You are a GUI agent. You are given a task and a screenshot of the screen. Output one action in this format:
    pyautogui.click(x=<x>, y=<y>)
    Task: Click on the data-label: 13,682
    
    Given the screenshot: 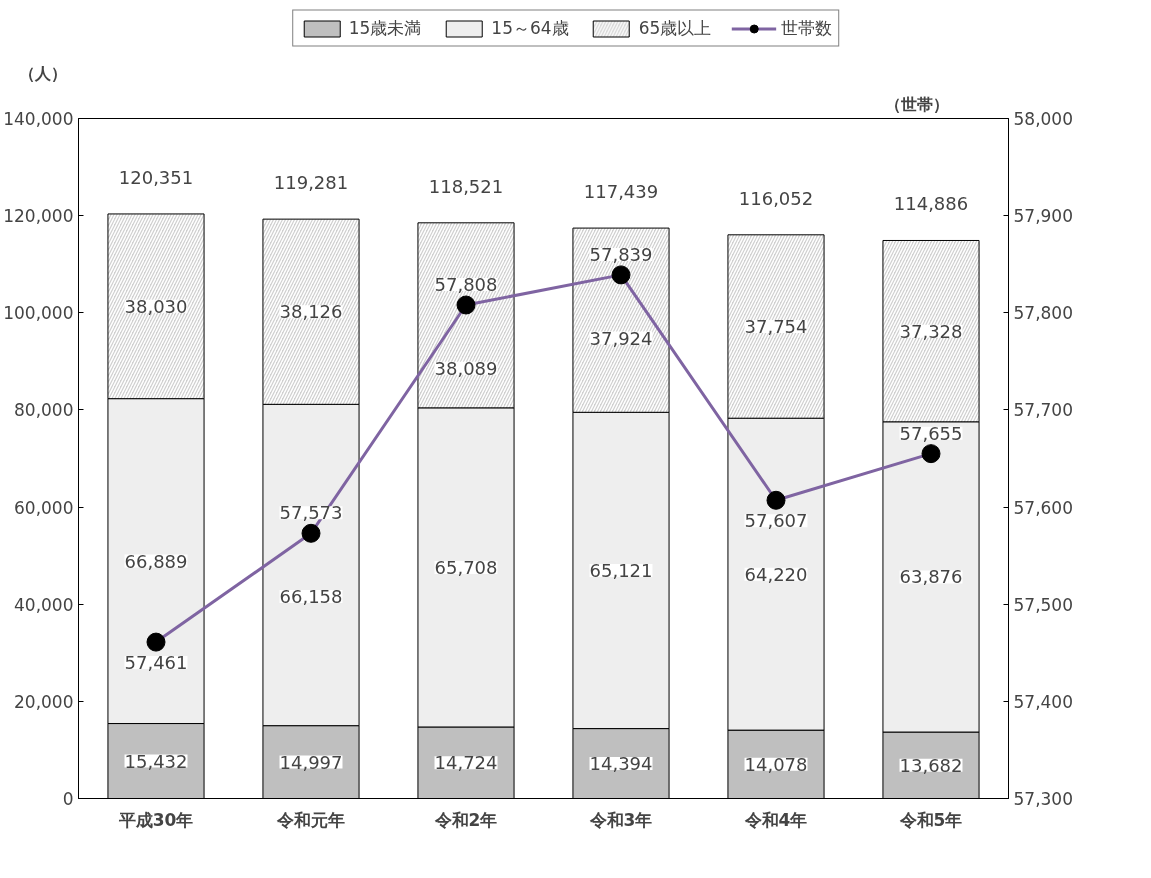 What is the action you would take?
    pyautogui.click(x=931, y=765)
    